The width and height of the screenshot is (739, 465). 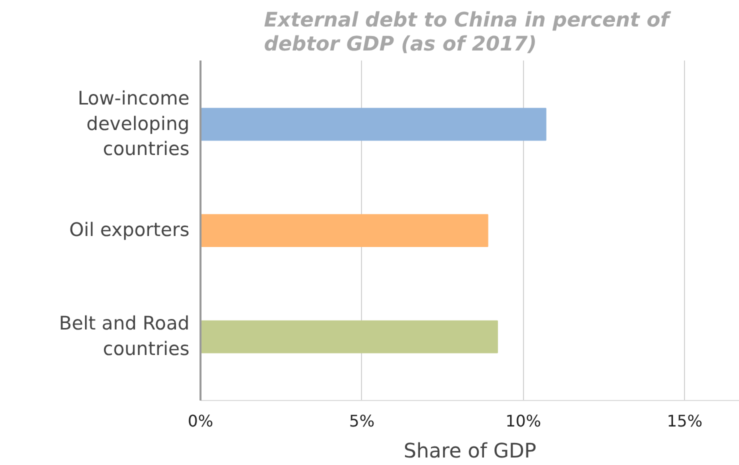 I want to click on x-axis-title: Share of GDP, so click(x=470, y=450).